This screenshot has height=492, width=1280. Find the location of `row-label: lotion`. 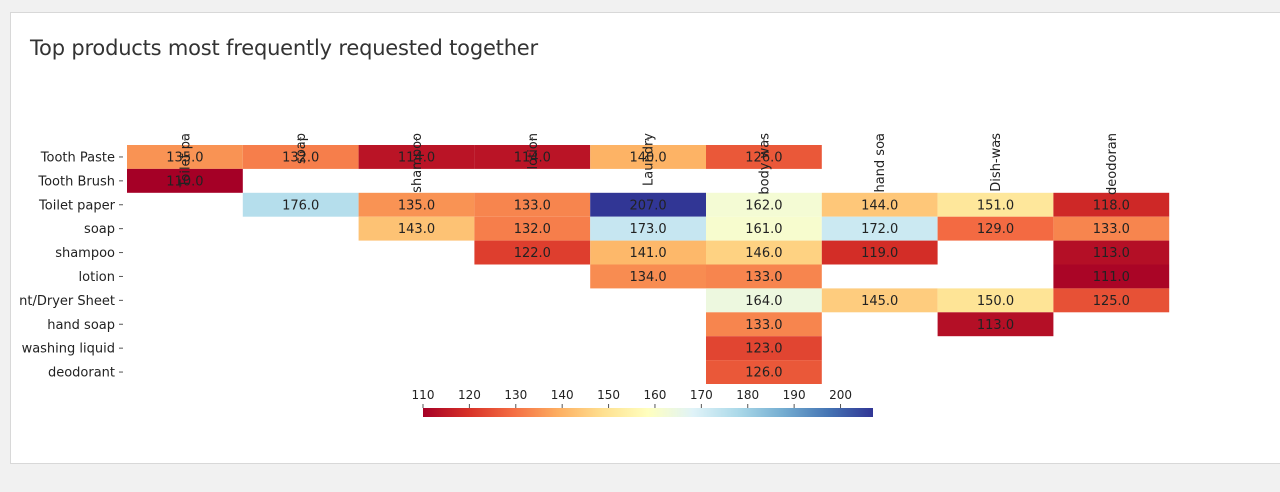

row-label: lotion is located at coordinates (97, 277).